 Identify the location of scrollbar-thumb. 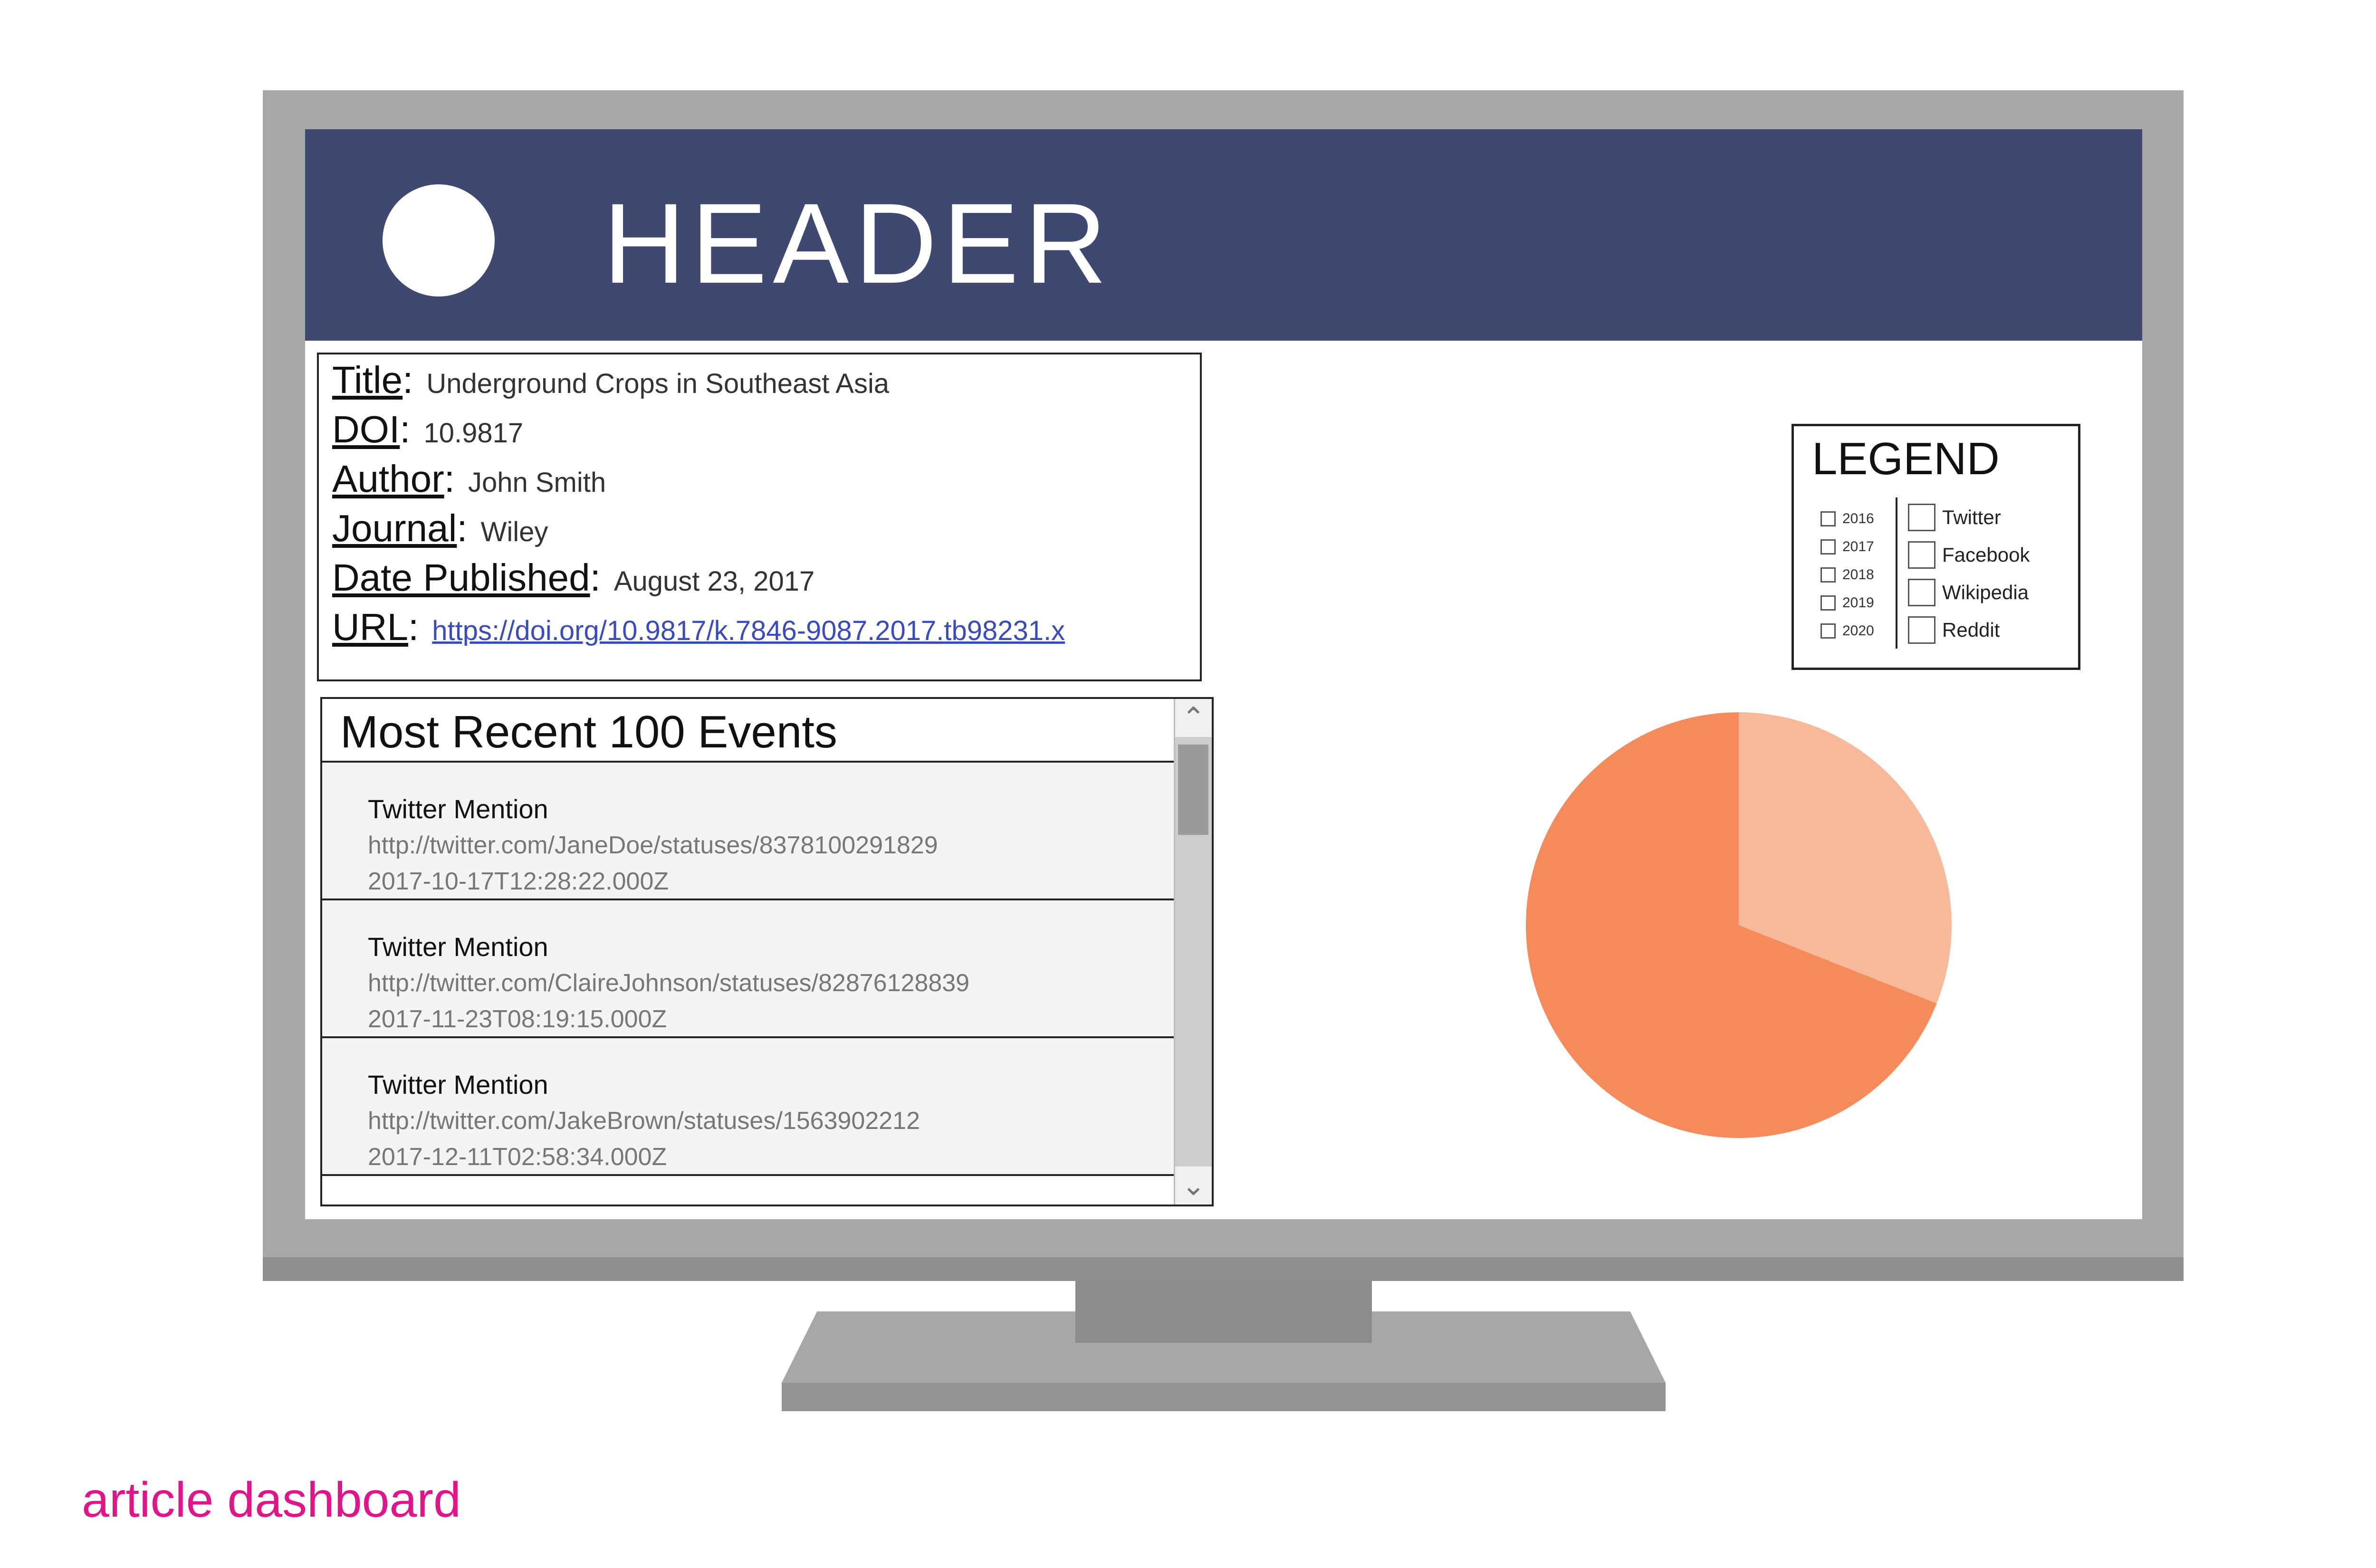
(1193, 790).